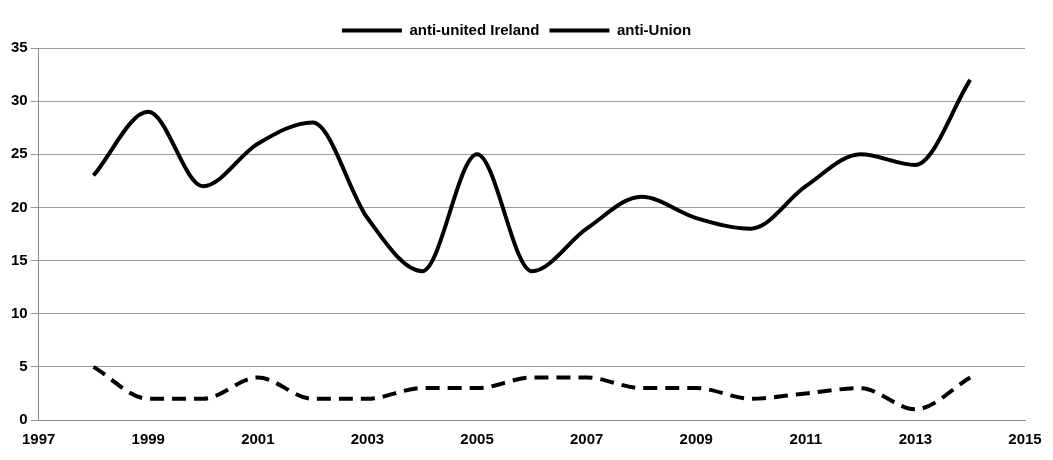  Describe the element at coordinates (258, 439) in the screenshot. I see `x-tick-label: 2001` at that location.